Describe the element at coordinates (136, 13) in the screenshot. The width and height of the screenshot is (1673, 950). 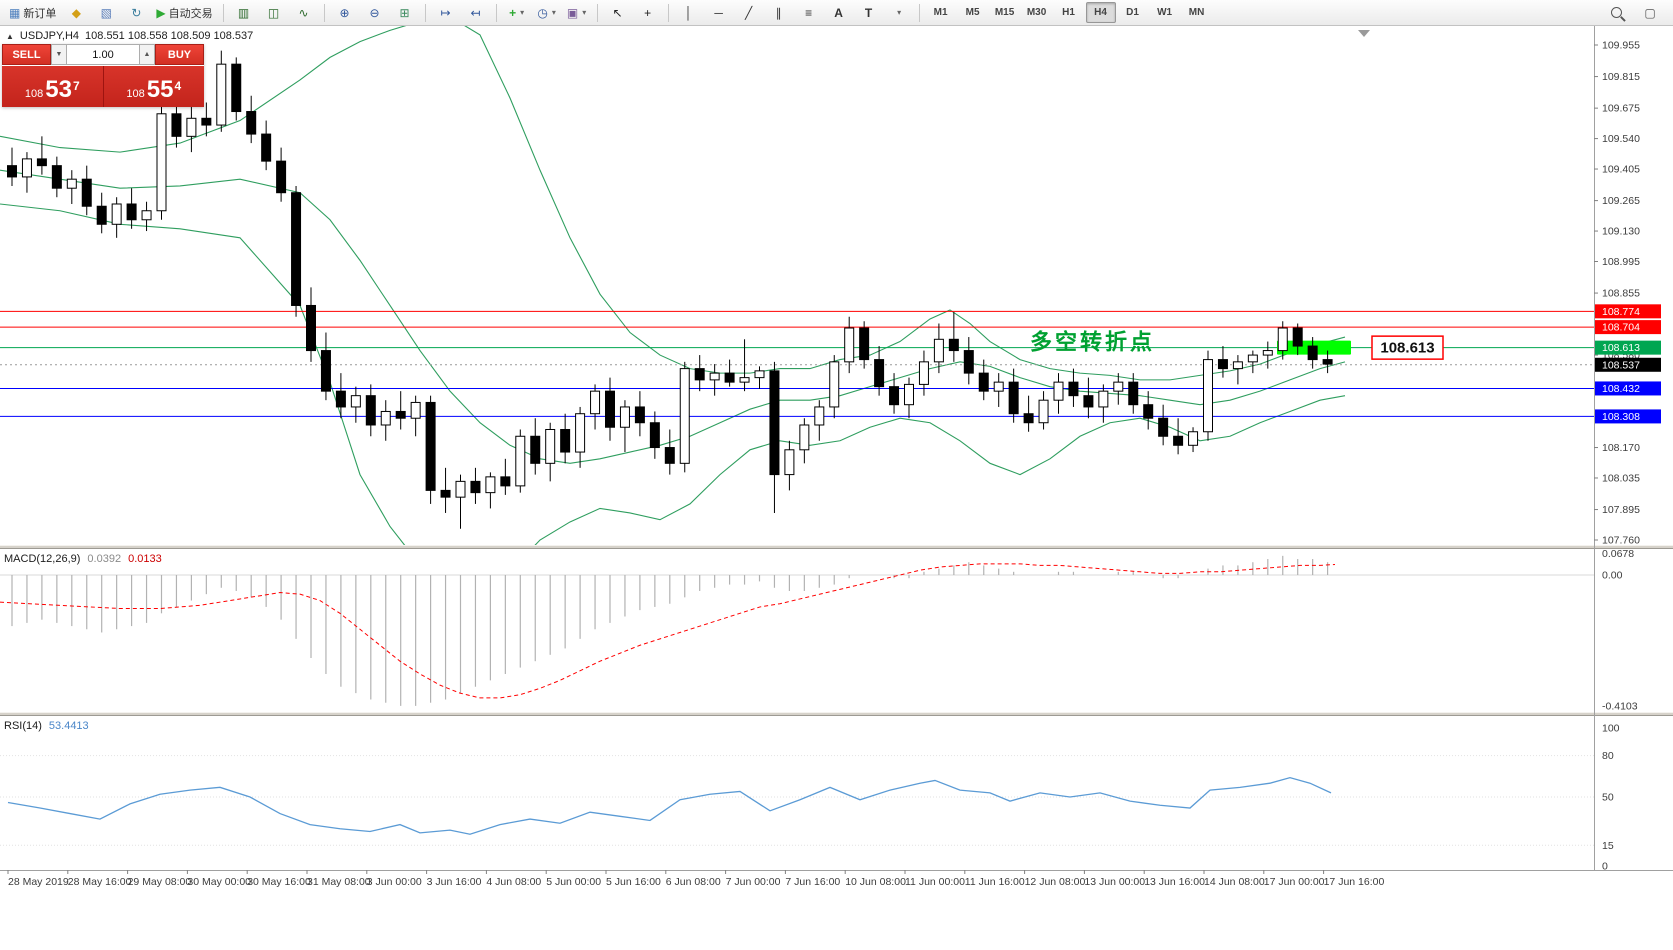
I see `refresh-button: ↻` at that location.